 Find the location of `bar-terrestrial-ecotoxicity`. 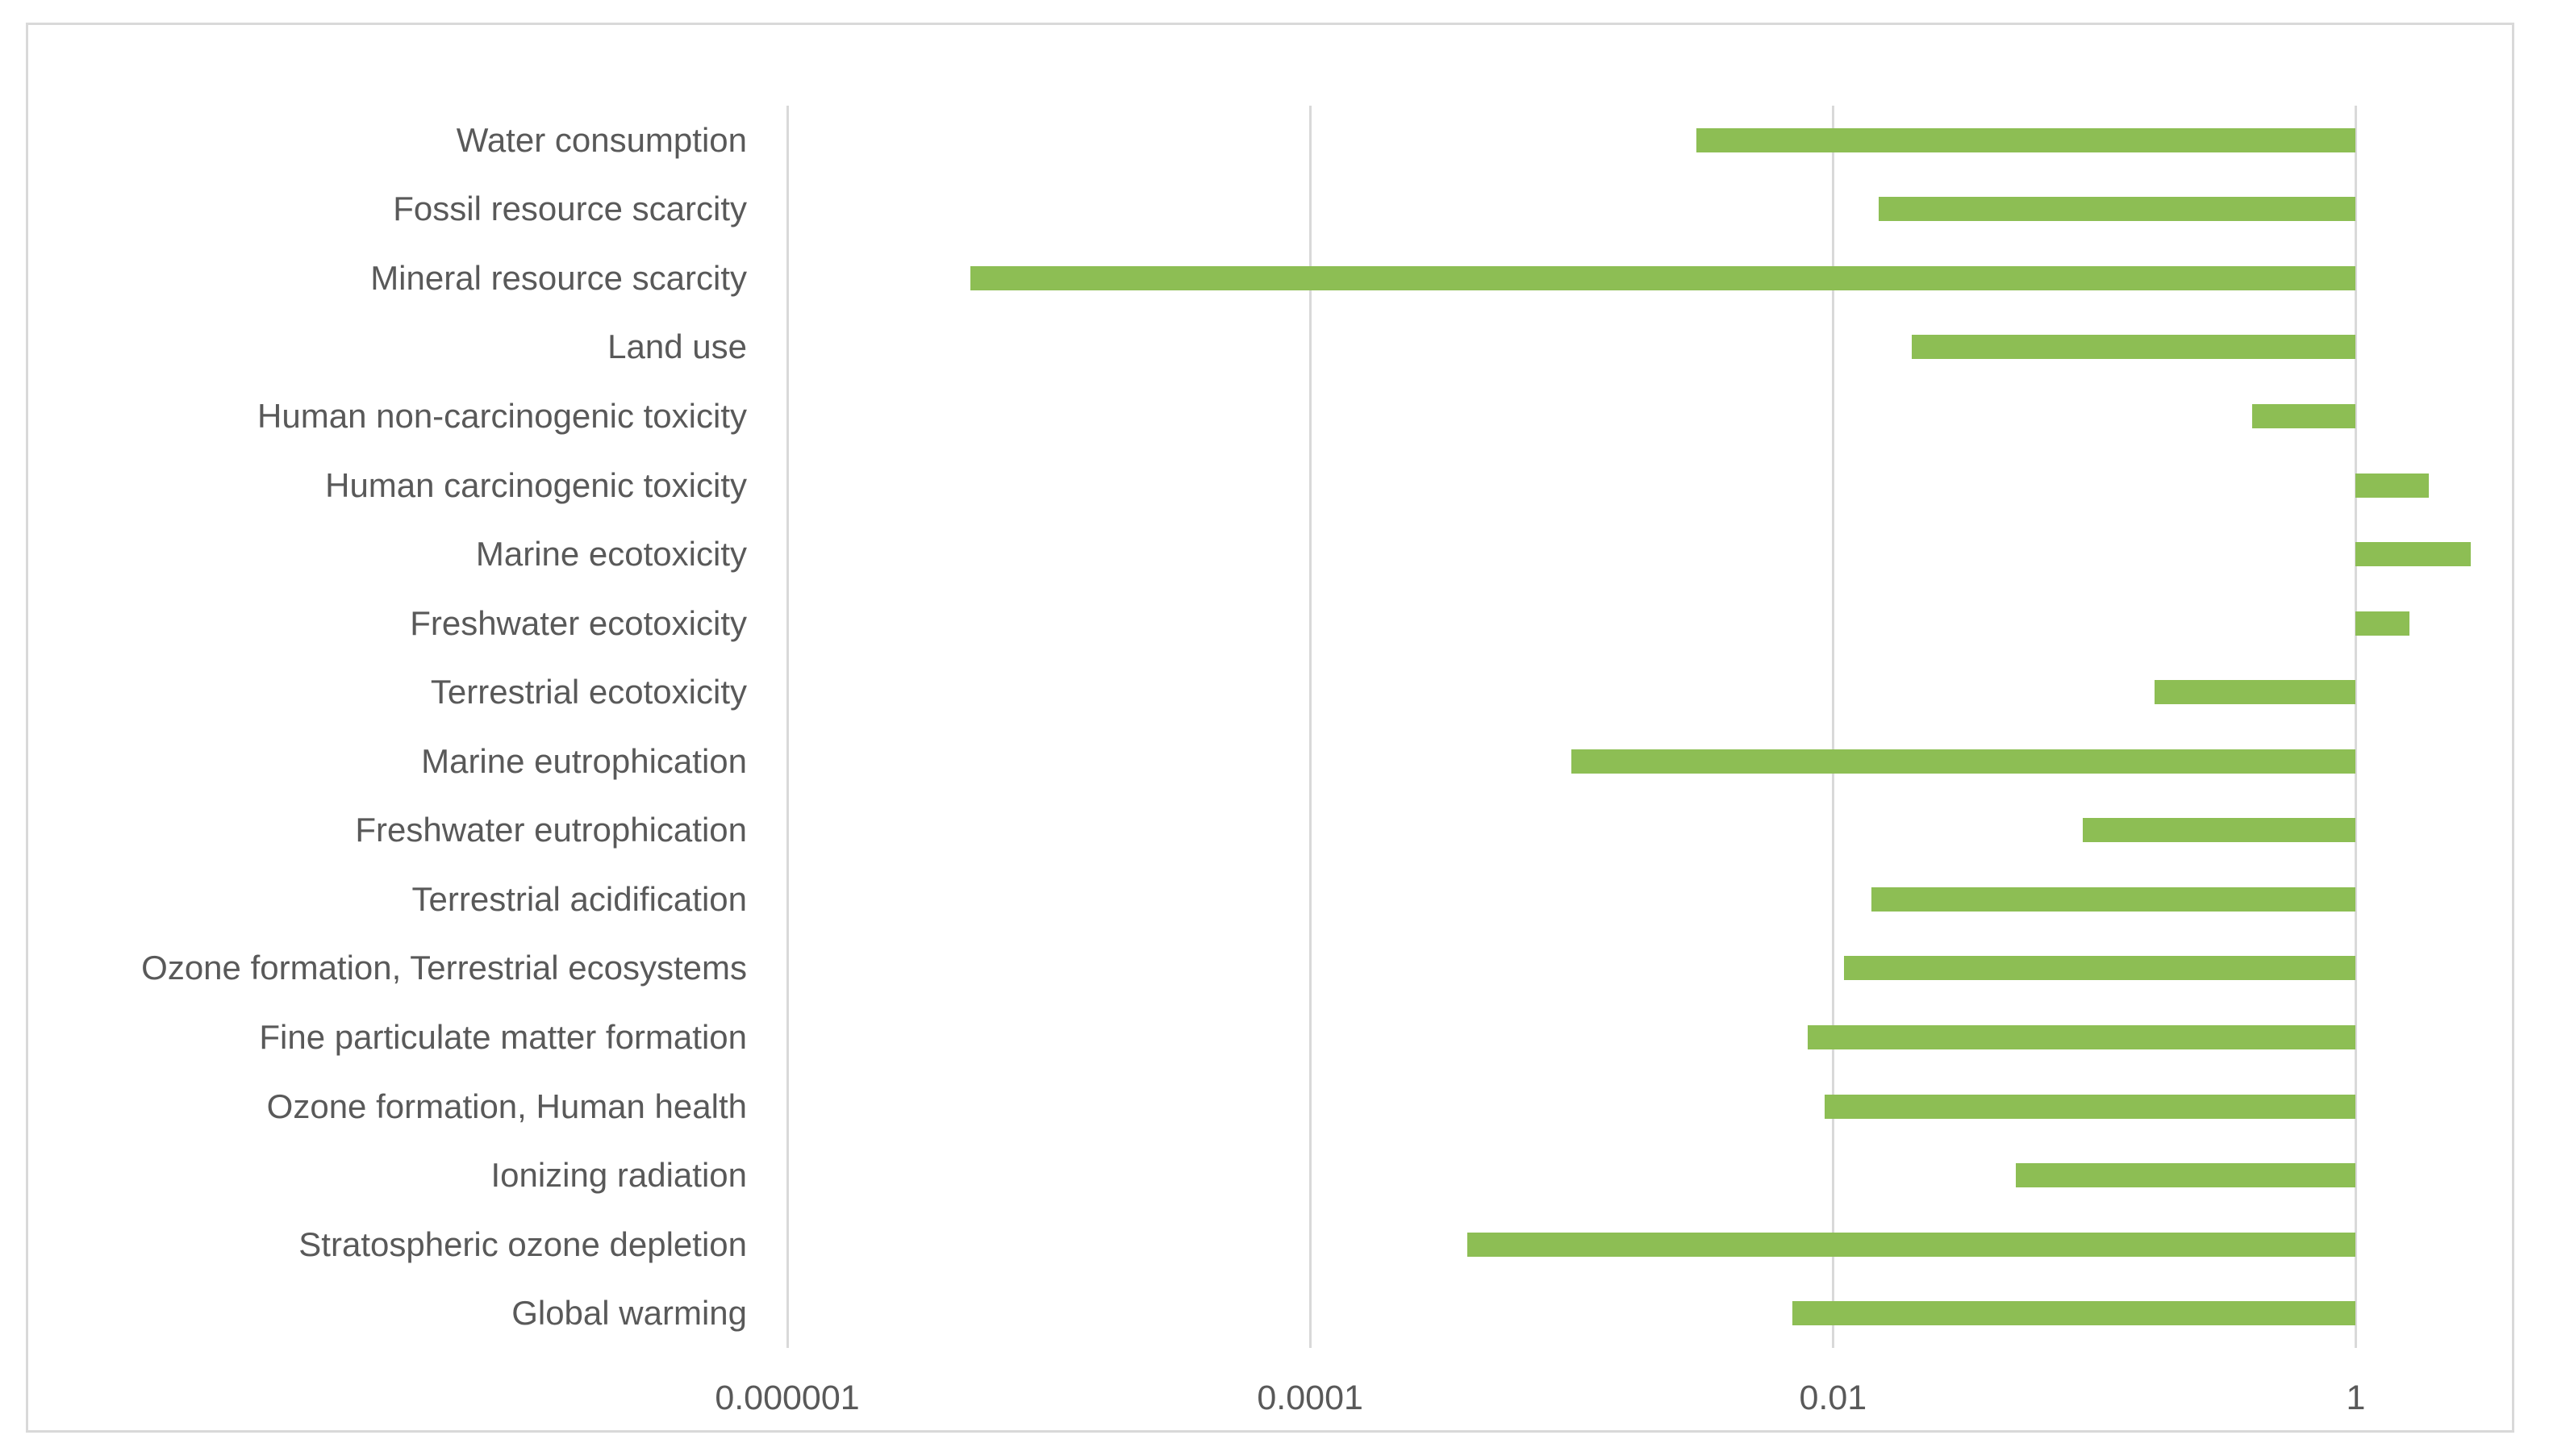

bar-terrestrial-ecotoxicity is located at coordinates (2255, 693).